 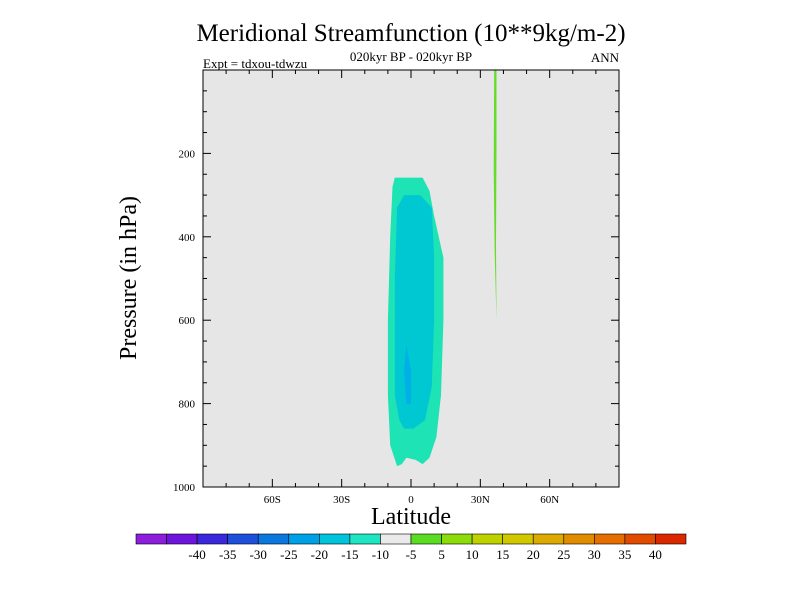 I want to click on colorbar: -40 -35 -30 -25 -20 -15 -10 -5 5 10 15 20 25 30 35 40, so click(x=411, y=547).